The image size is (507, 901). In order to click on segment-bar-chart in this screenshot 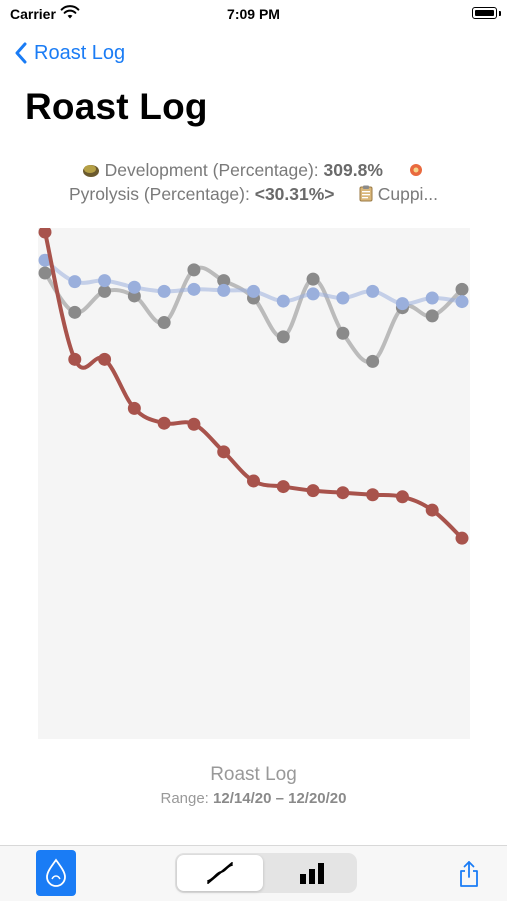, I will do `click(312, 873)`.